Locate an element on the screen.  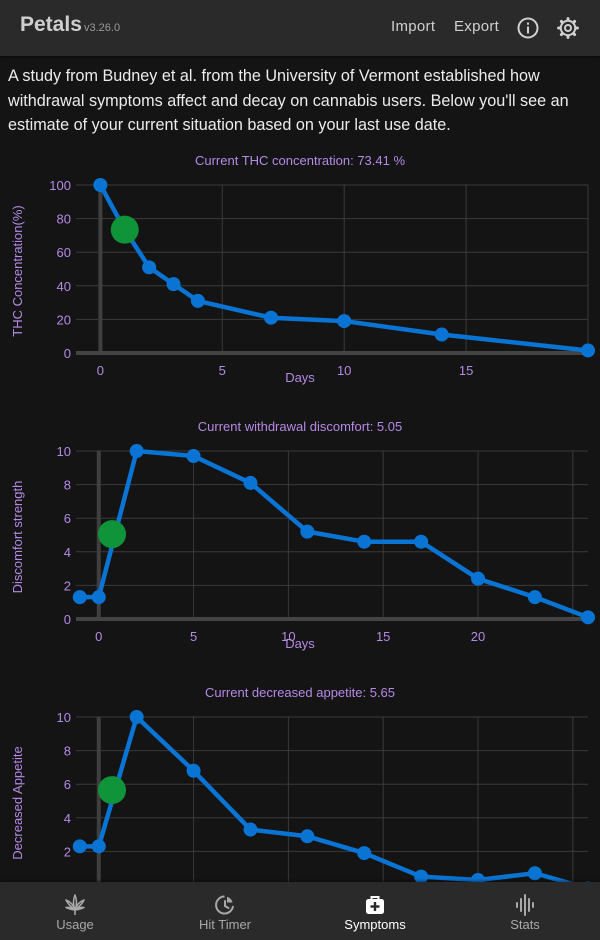
info-icon is located at coordinates (528, 28).